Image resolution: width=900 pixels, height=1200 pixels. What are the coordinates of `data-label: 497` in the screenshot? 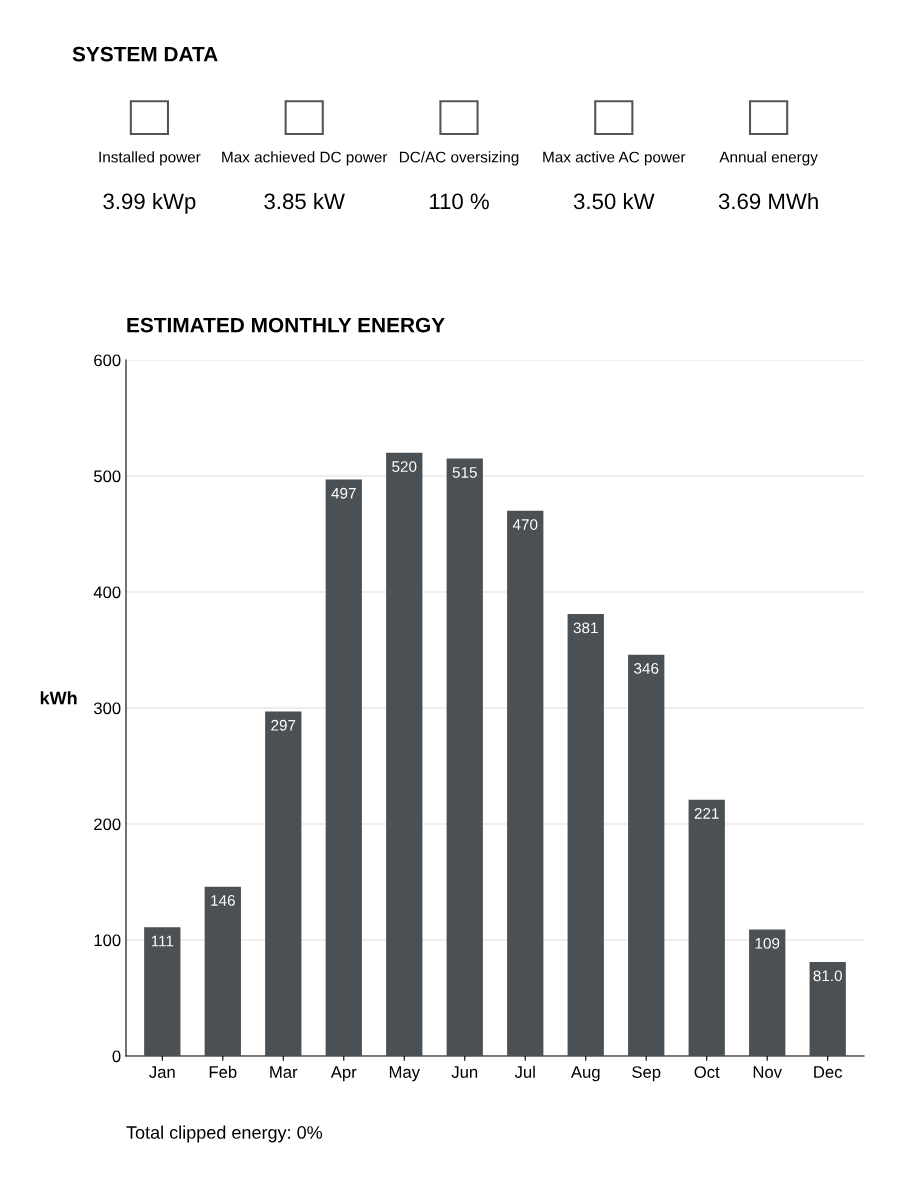 It's located at (343, 493).